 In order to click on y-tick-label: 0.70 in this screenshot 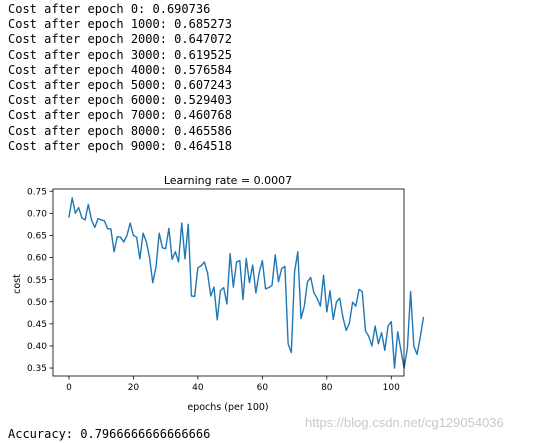, I will do `click(37, 215)`.